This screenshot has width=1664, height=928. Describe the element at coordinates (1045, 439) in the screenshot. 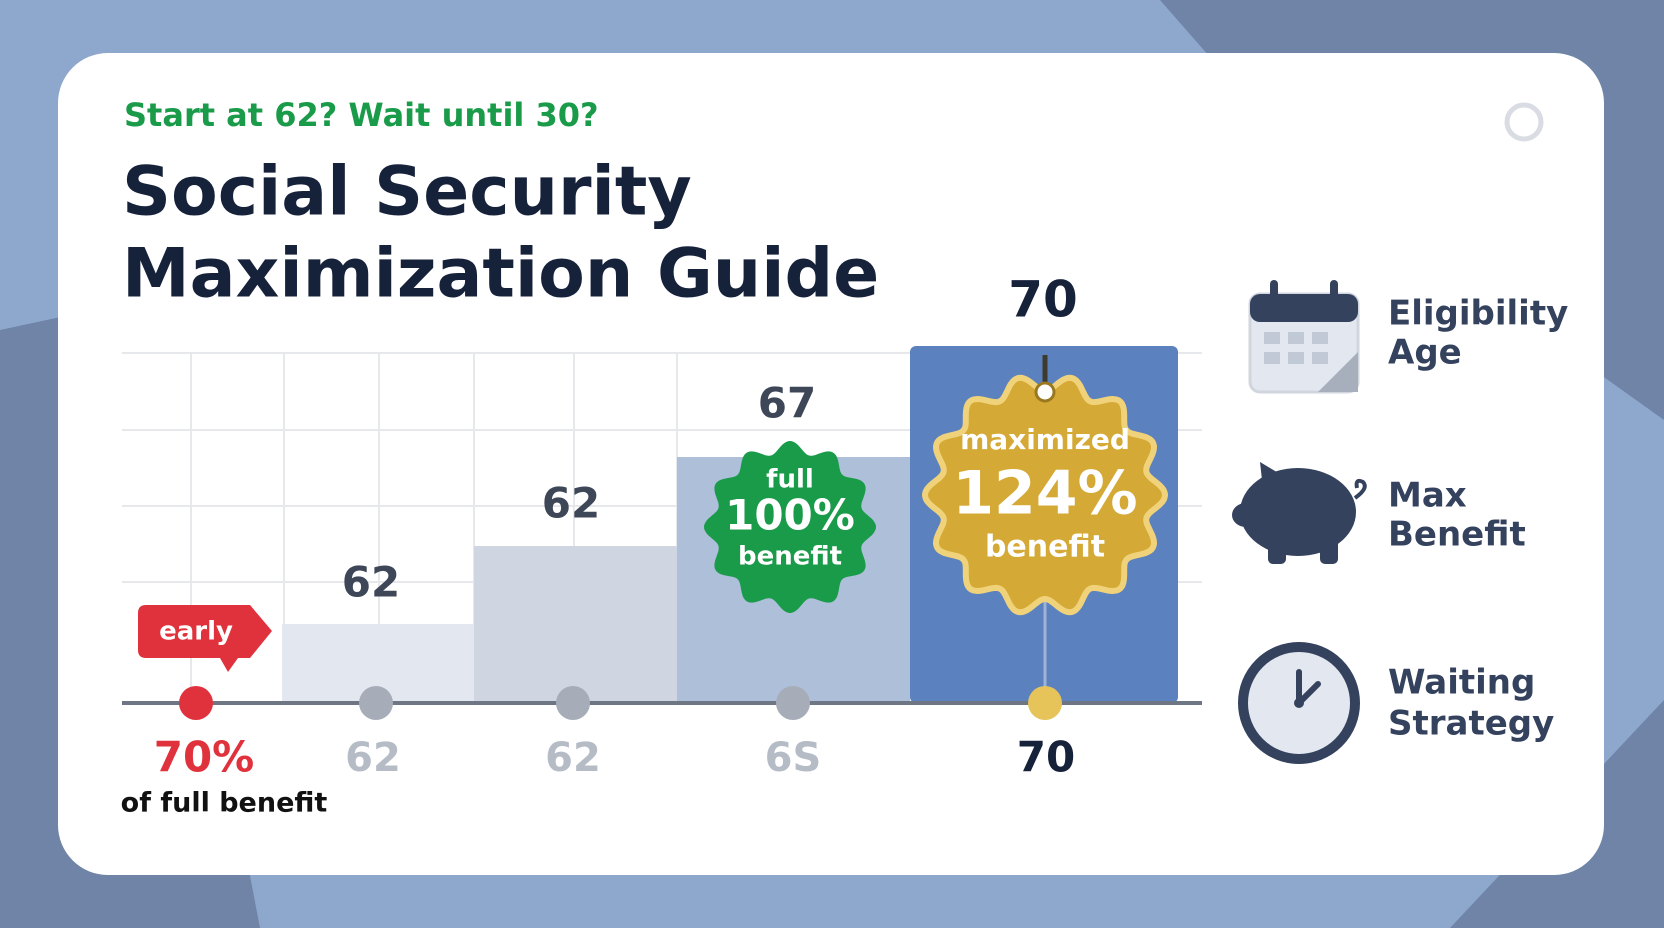

I see `badge-text: maximized` at that location.